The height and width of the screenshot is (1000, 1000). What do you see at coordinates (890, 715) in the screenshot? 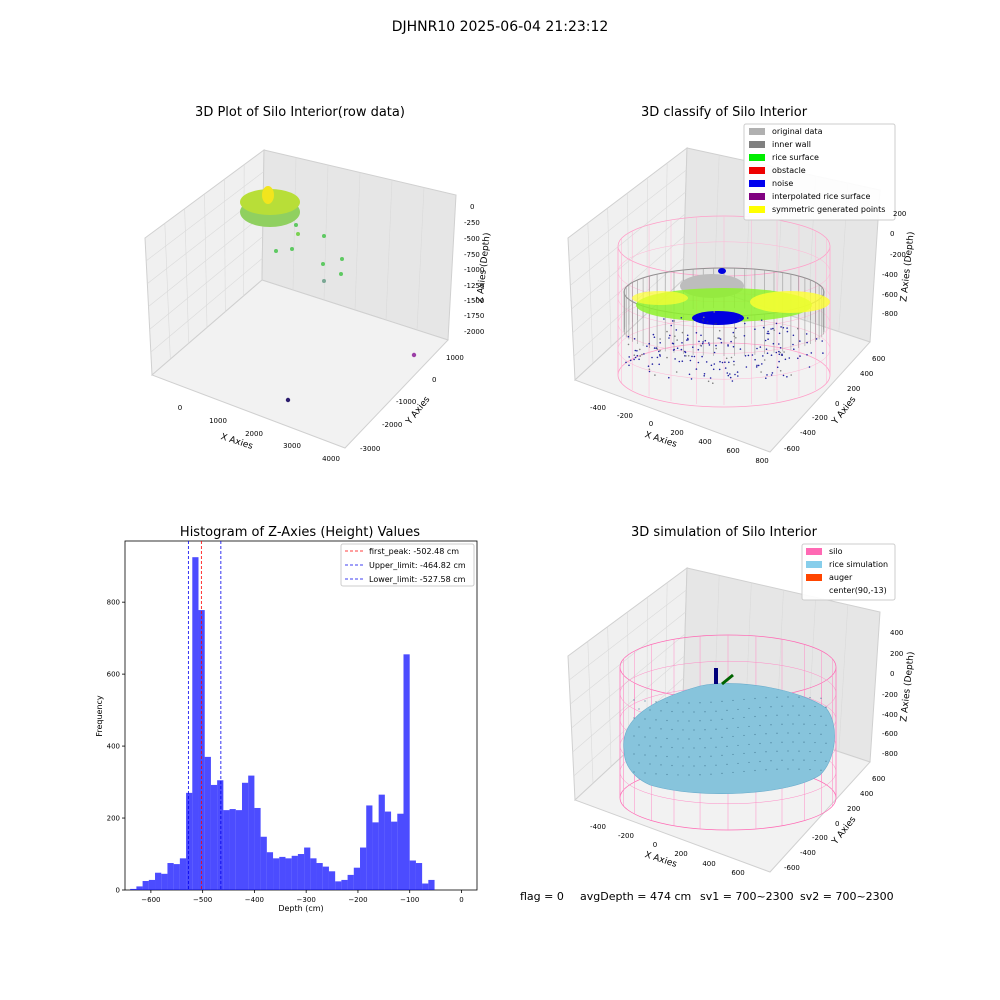
I see `panel4-z-tick: -400` at bounding box center [890, 715].